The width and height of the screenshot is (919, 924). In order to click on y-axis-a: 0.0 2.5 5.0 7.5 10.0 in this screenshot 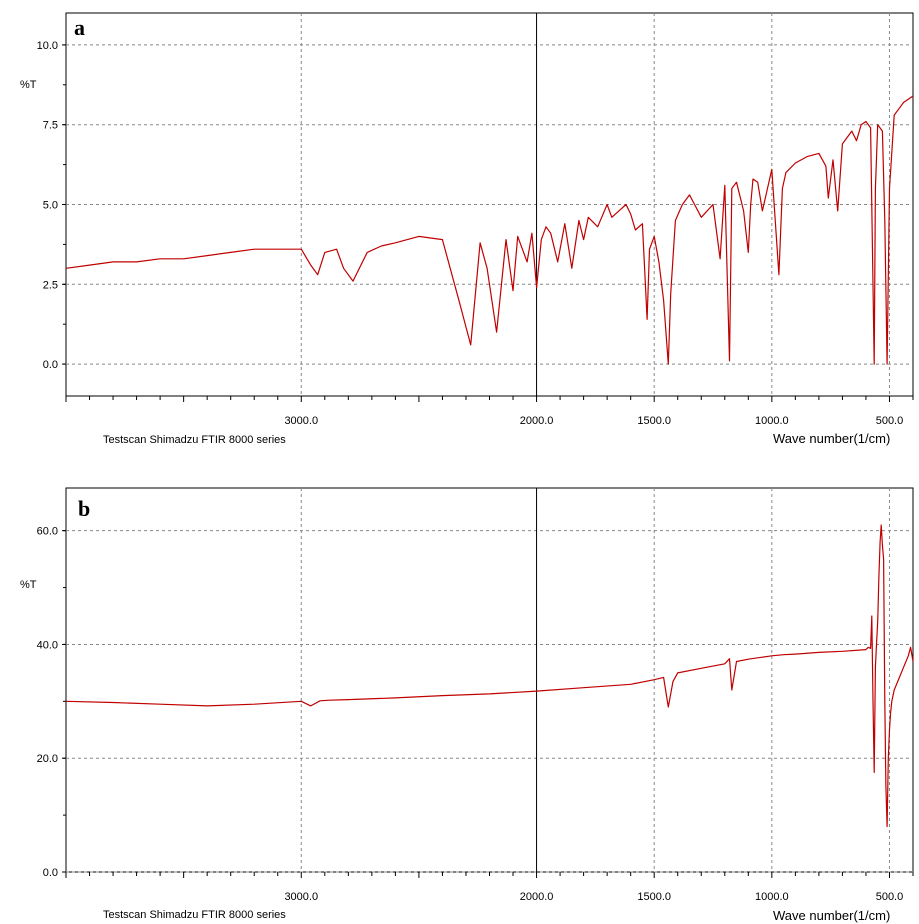, I will do `click(51, 205)`.